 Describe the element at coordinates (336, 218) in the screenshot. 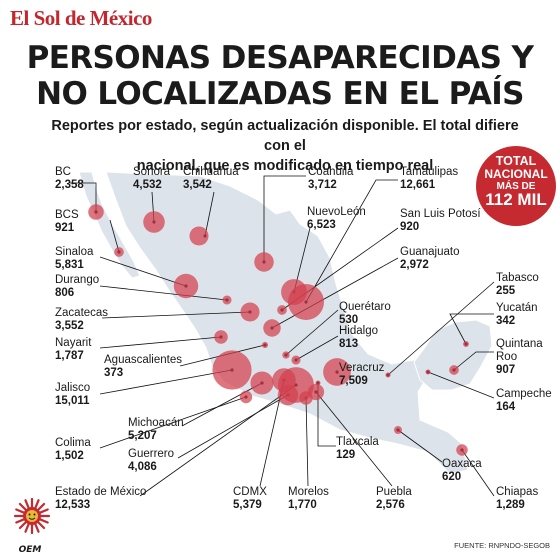

I see `state-label-nuevo-leon: NuevoLeón 6,523` at that location.